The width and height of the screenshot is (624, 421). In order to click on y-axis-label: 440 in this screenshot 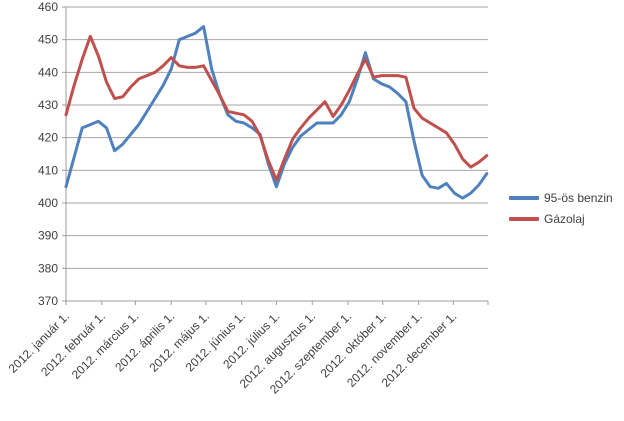, I will do `click(48, 72)`.